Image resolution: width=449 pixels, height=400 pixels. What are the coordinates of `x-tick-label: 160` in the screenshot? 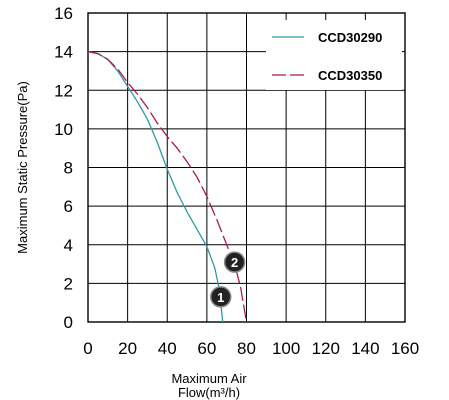 It's located at (405, 348).